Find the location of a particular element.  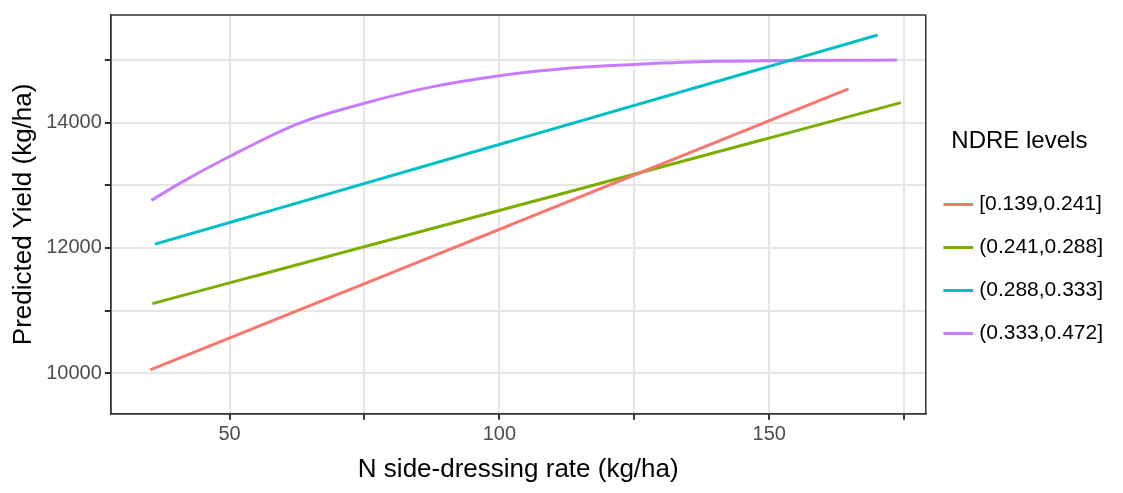

y-tick-label: 14000 is located at coordinates (74, 121).